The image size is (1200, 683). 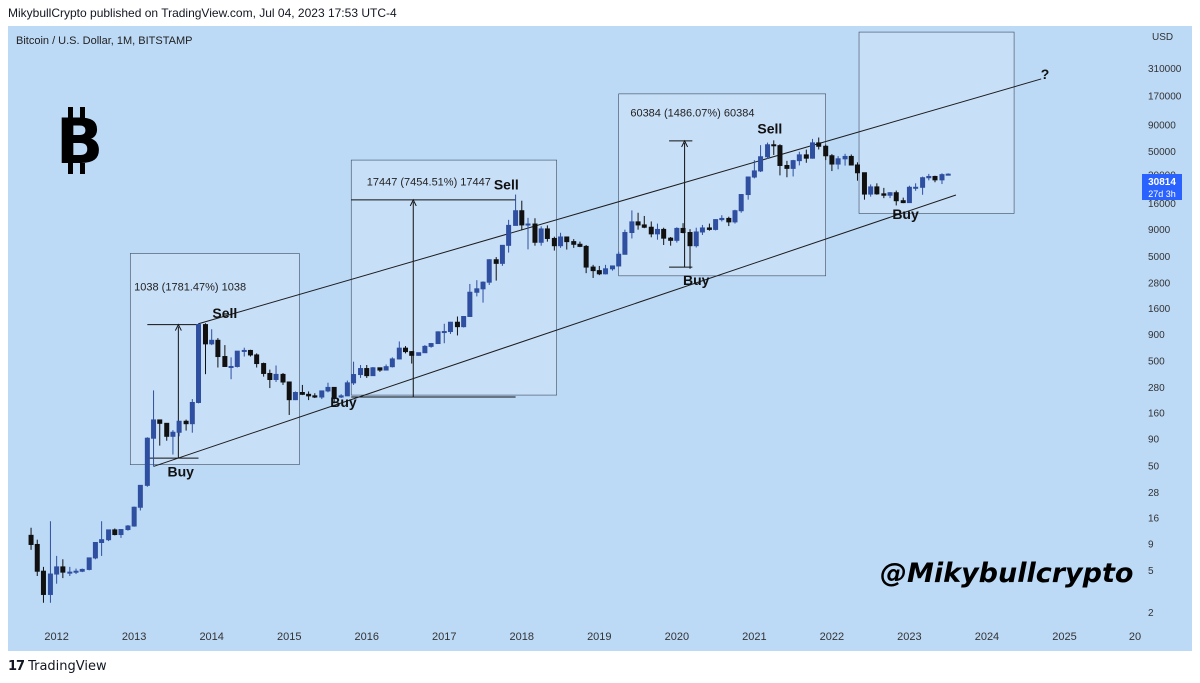 I want to click on footer: 17 TradingView, so click(x=600, y=667).